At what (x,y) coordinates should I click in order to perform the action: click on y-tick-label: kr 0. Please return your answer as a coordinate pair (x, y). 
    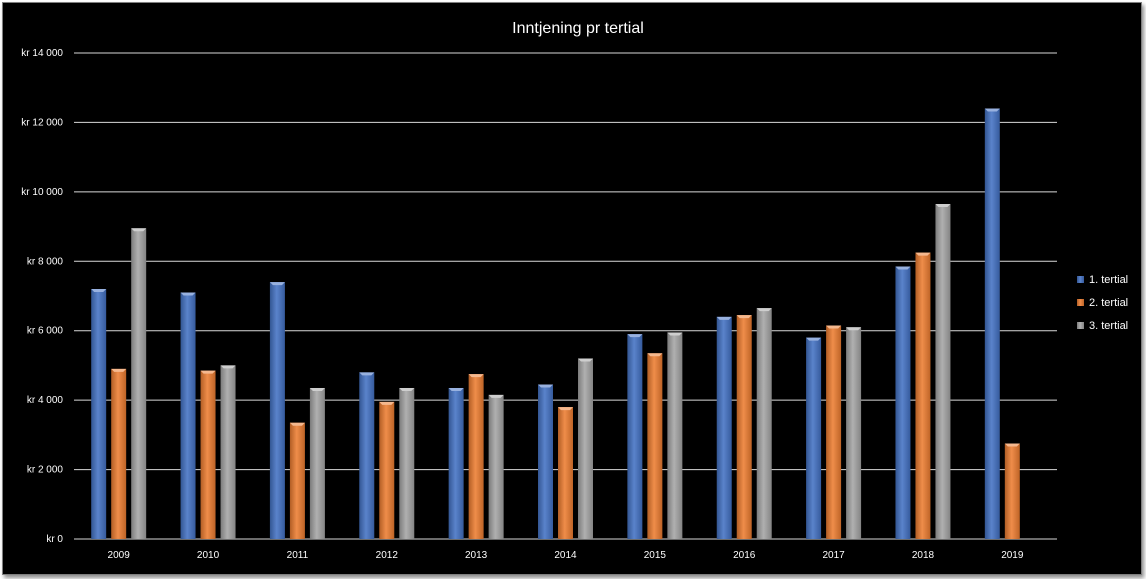
    Looking at the image, I should click on (54, 539).